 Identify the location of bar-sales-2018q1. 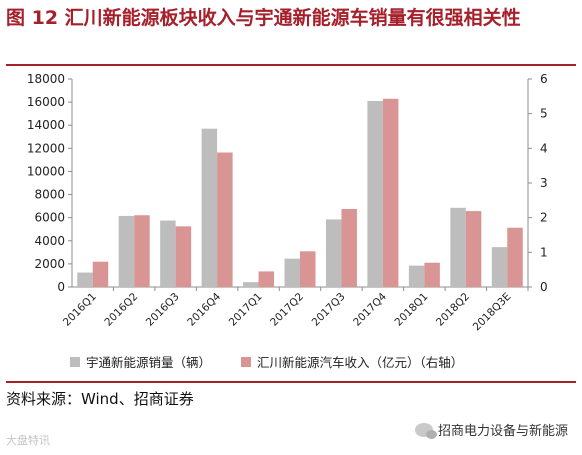
(416, 276).